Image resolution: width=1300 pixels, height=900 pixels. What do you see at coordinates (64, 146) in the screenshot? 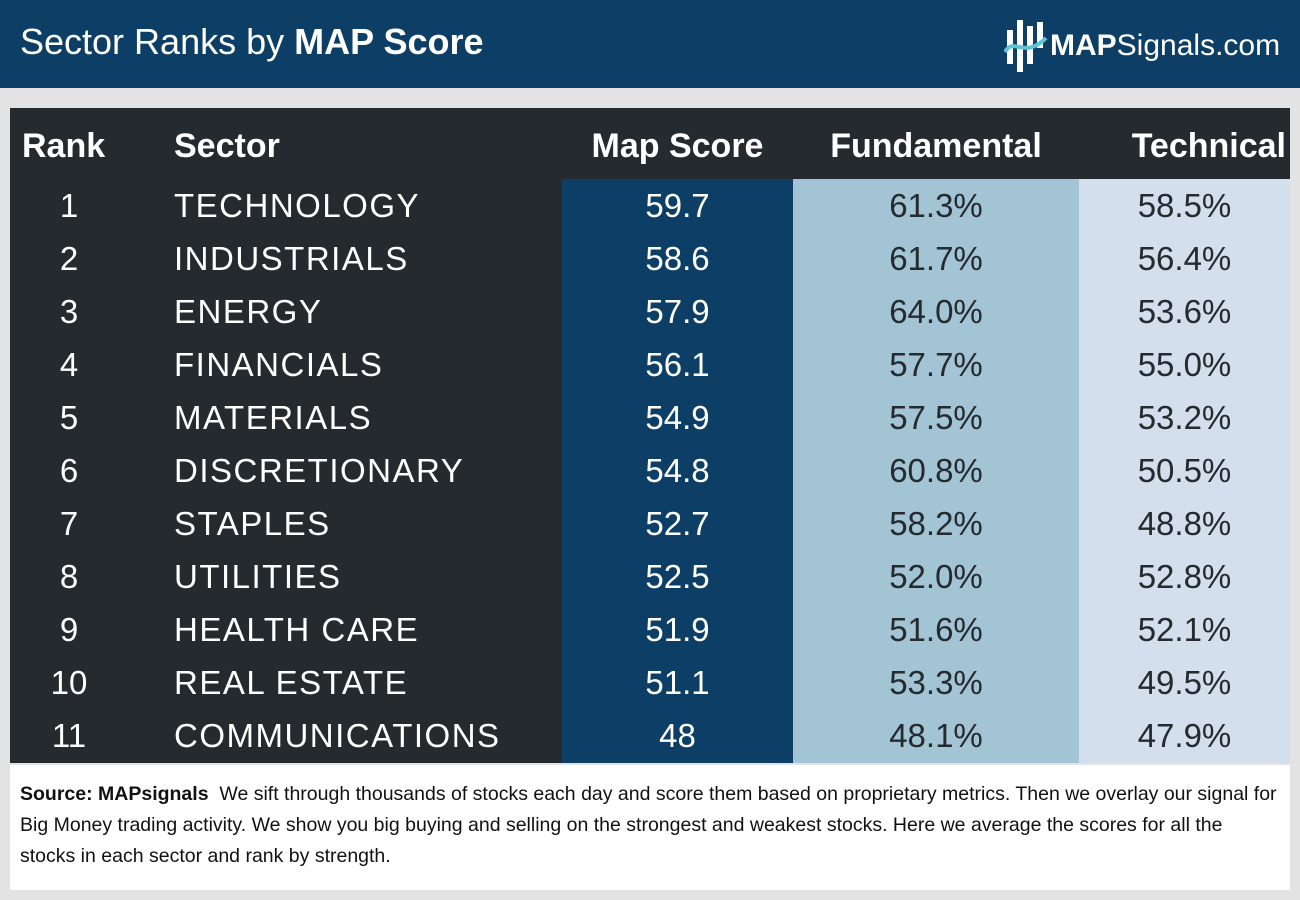
I see `header-rank: Rank` at bounding box center [64, 146].